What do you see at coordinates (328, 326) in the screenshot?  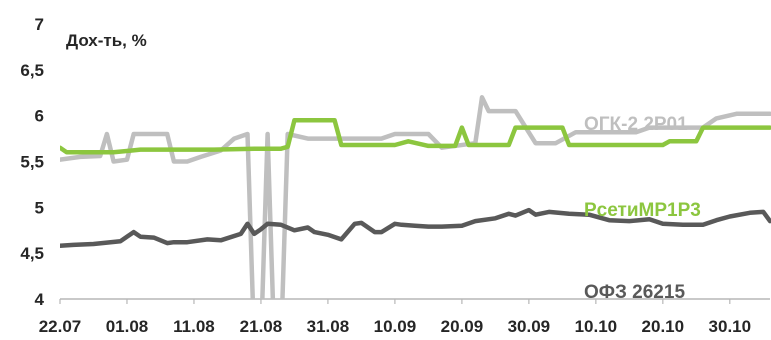 I see `x-tick-label: 31.08` at bounding box center [328, 326].